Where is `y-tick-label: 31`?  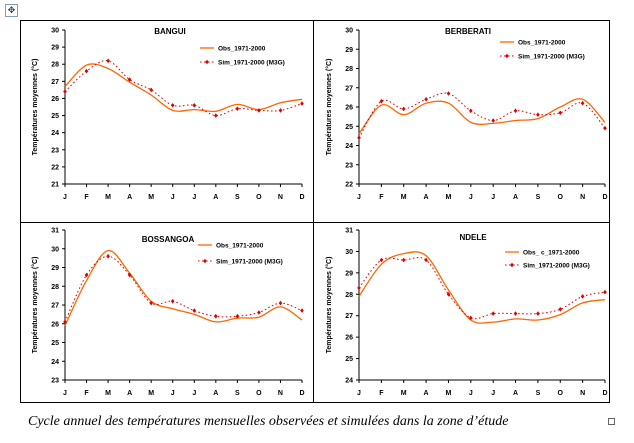
y-tick-label: 31 is located at coordinates (349, 231).